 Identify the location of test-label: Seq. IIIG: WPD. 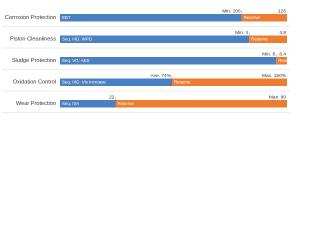
(77, 38).